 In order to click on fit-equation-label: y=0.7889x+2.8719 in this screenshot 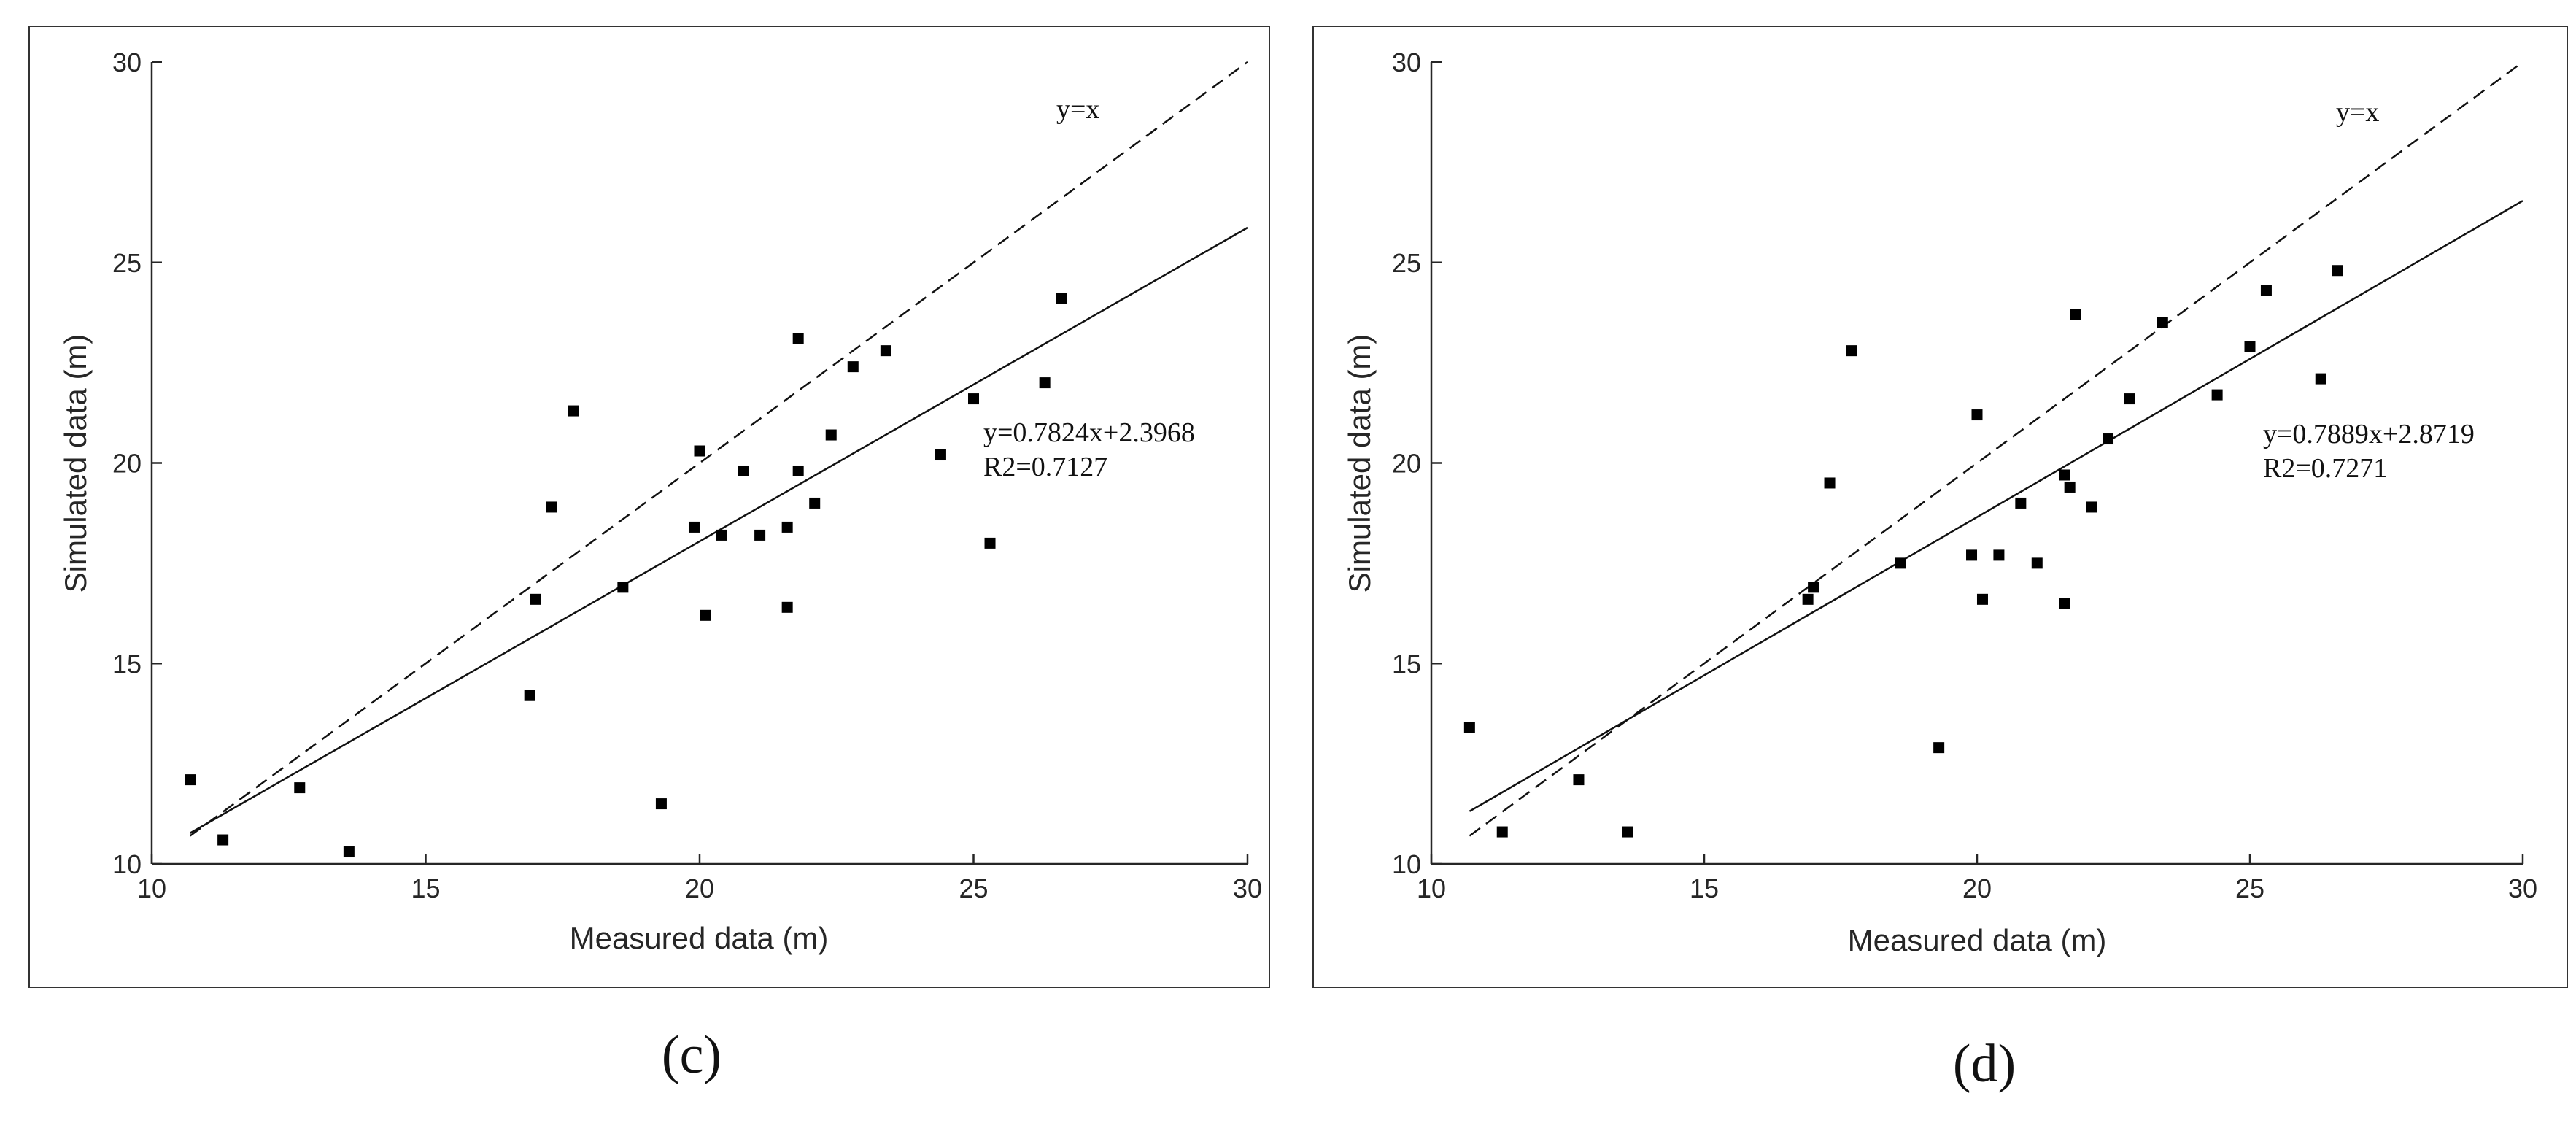, I will do `click(2369, 434)`.